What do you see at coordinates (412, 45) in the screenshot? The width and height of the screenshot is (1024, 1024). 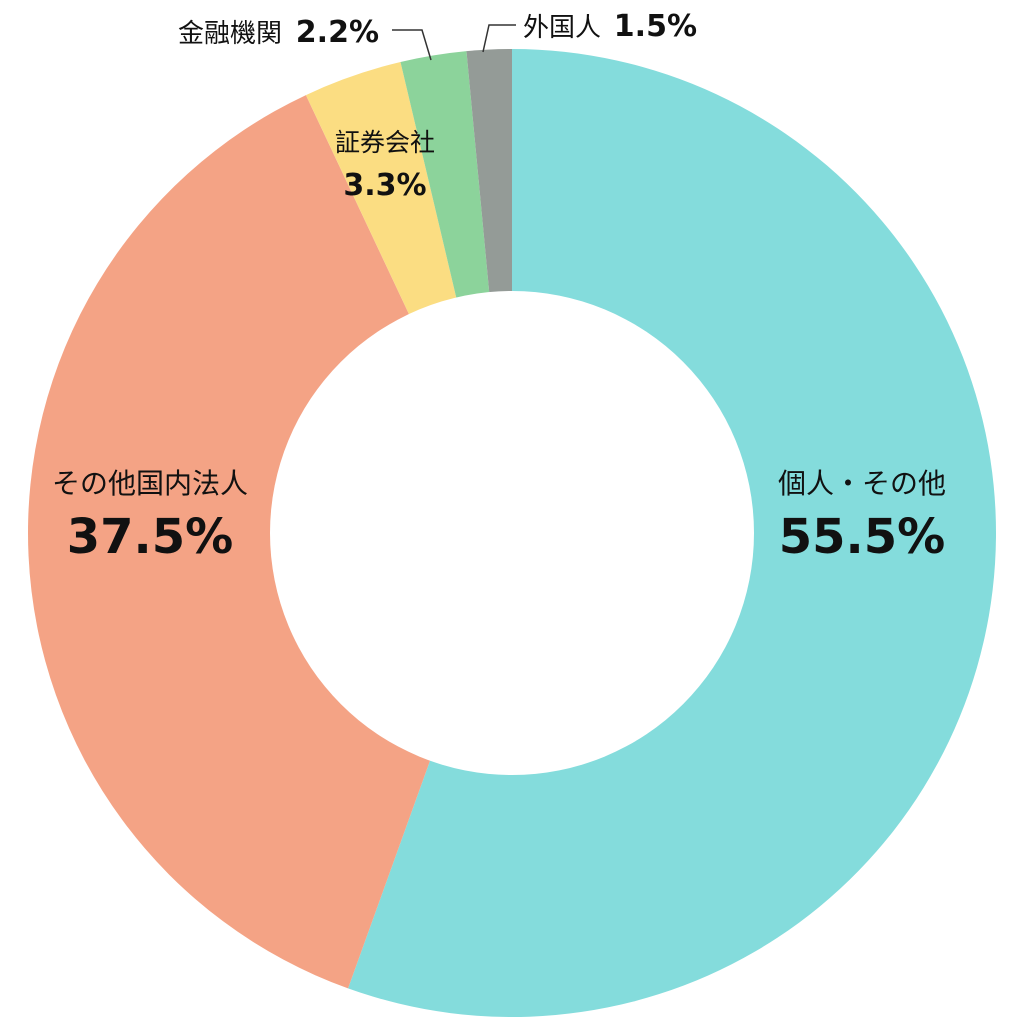 I see `leader-line-finance` at bounding box center [412, 45].